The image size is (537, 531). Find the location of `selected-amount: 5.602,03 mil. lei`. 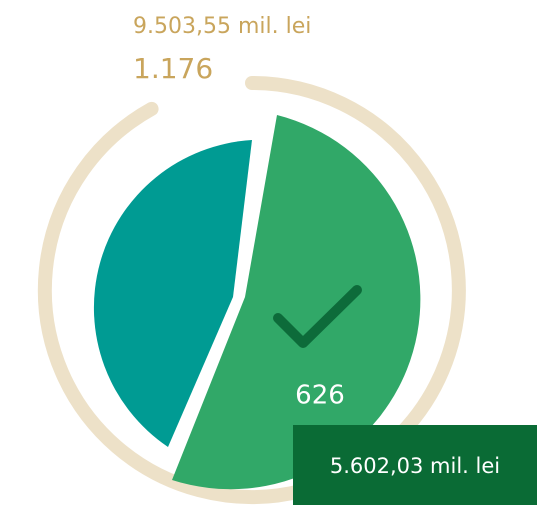

selected-amount: 5.602,03 mil. lei is located at coordinates (415, 466).